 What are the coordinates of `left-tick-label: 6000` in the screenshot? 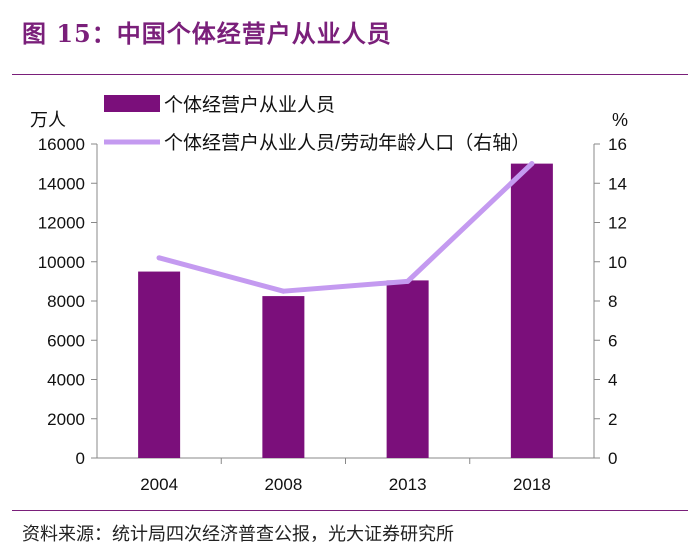 It's located at (66, 340).